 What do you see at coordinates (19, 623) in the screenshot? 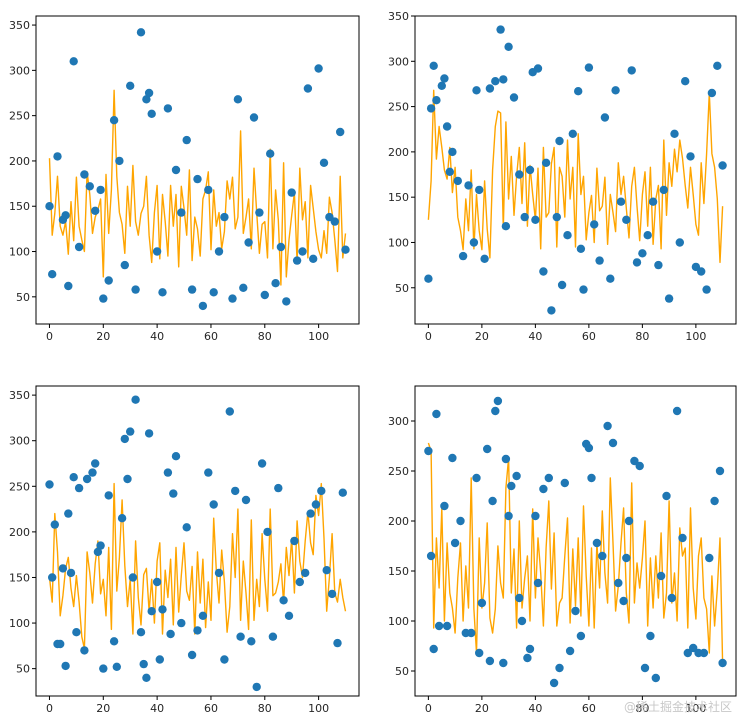
I see `y-tick-label: 100` at bounding box center [19, 623].